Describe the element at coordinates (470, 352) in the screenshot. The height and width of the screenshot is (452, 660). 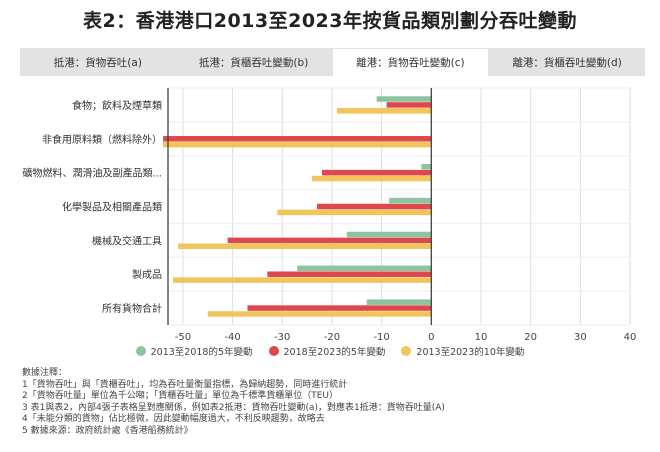
I see `legend-label: 2013至2023的10年變動` at that location.